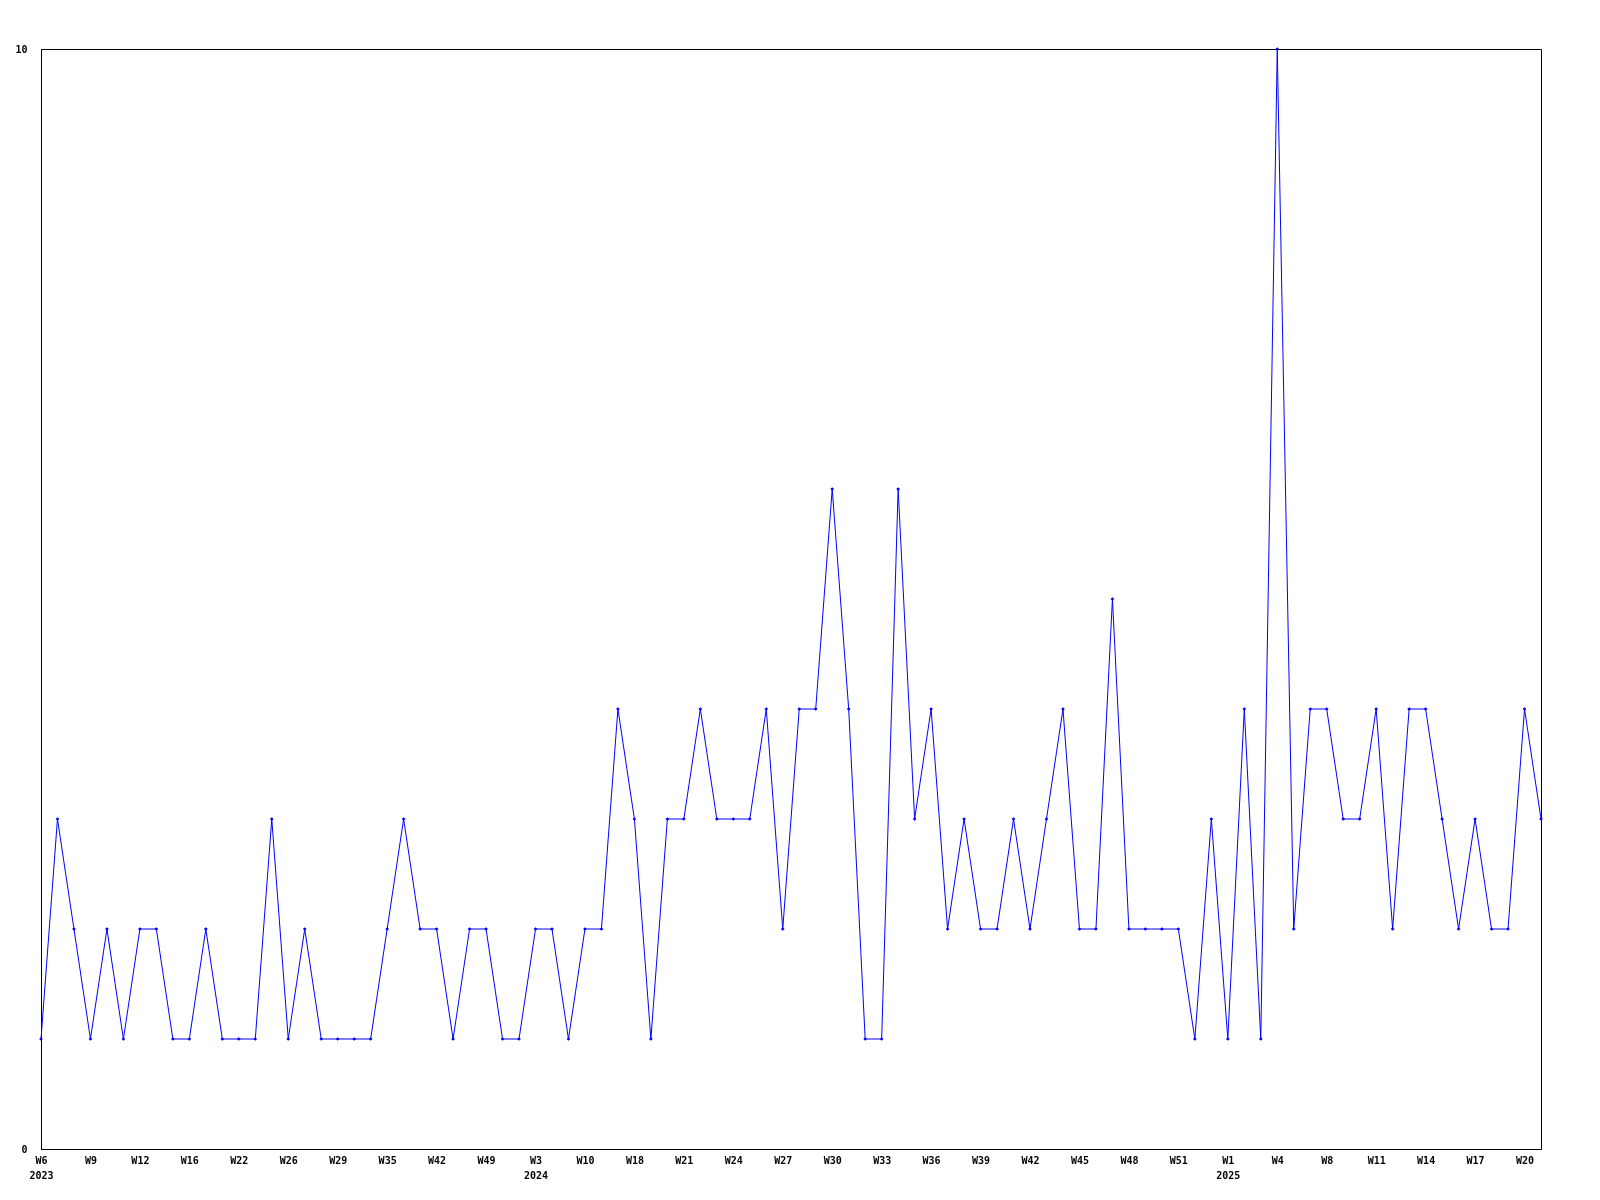 The height and width of the screenshot is (1200, 1600). I want to click on x-tick-label: W14, so click(1426, 1160).